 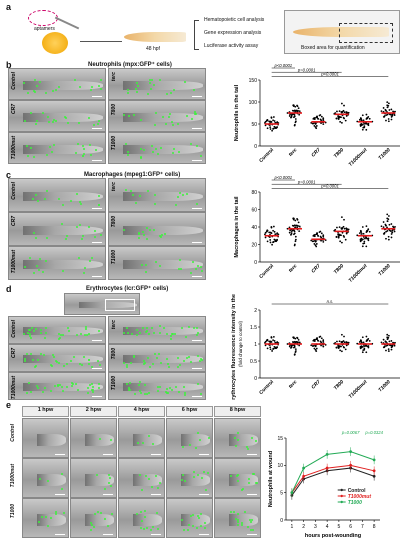 I want to click on x-tick-label: 6, so click(x=350, y=527).